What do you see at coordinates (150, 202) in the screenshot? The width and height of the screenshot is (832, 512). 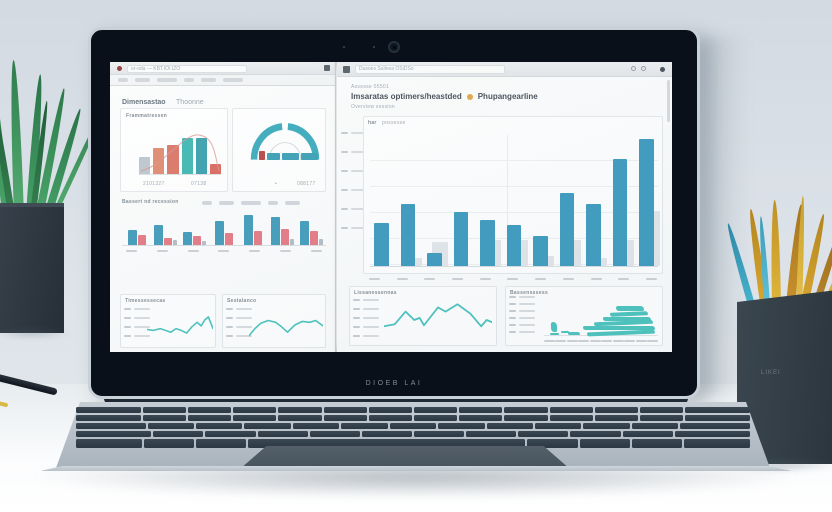 I see `section-title: Bassert nd recession` at bounding box center [150, 202].